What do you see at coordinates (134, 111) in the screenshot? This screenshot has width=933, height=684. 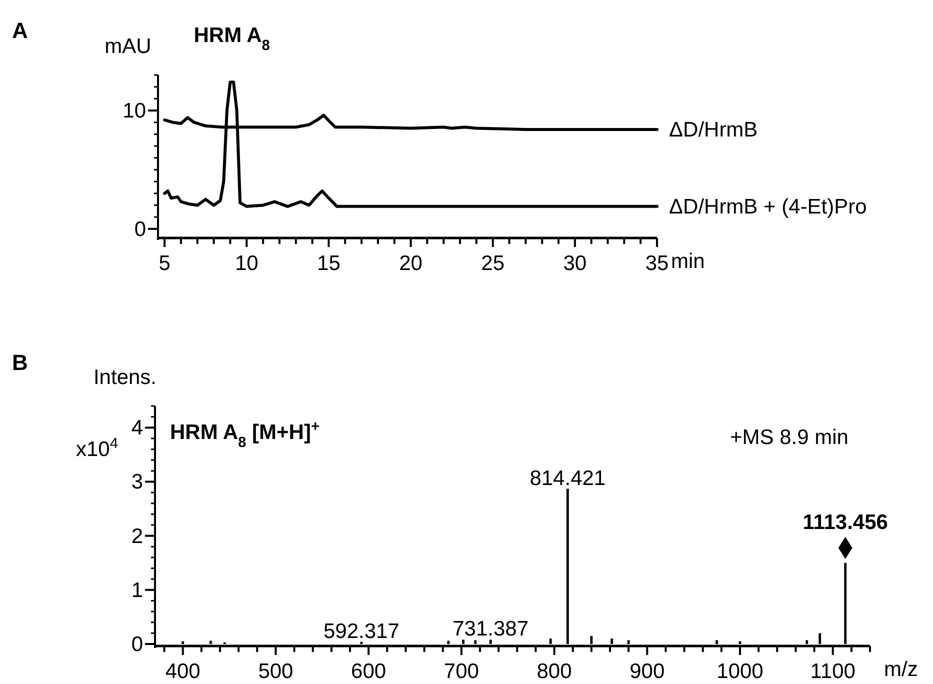 I see `y-tick-label: 10` at bounding box center [134, 111].